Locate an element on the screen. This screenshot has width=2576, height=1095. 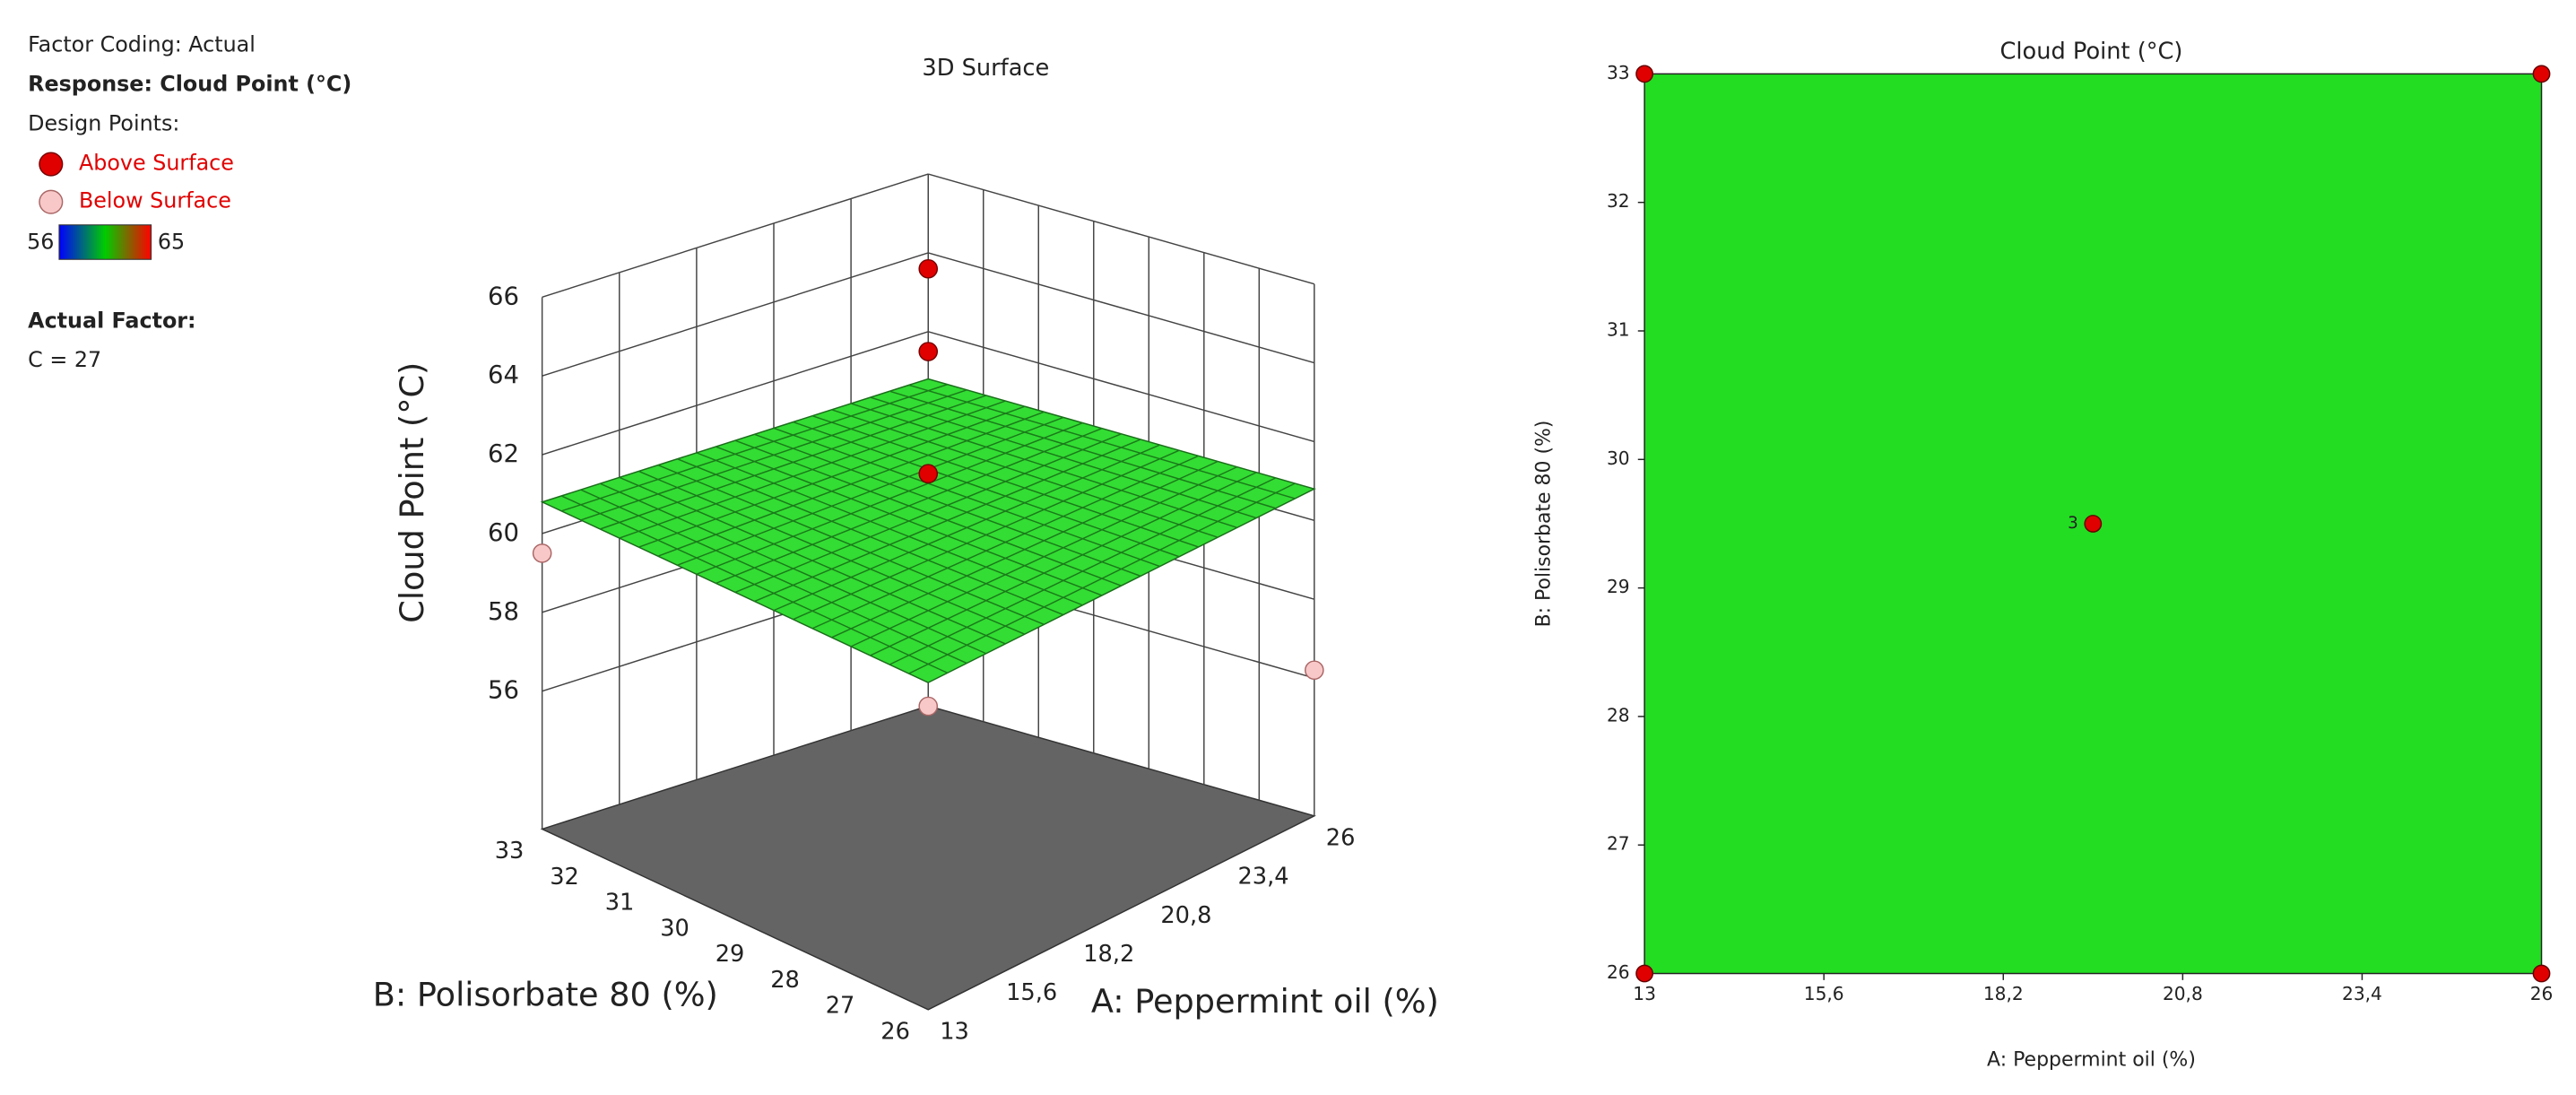
colorbar is located at coordinates (105, 242).